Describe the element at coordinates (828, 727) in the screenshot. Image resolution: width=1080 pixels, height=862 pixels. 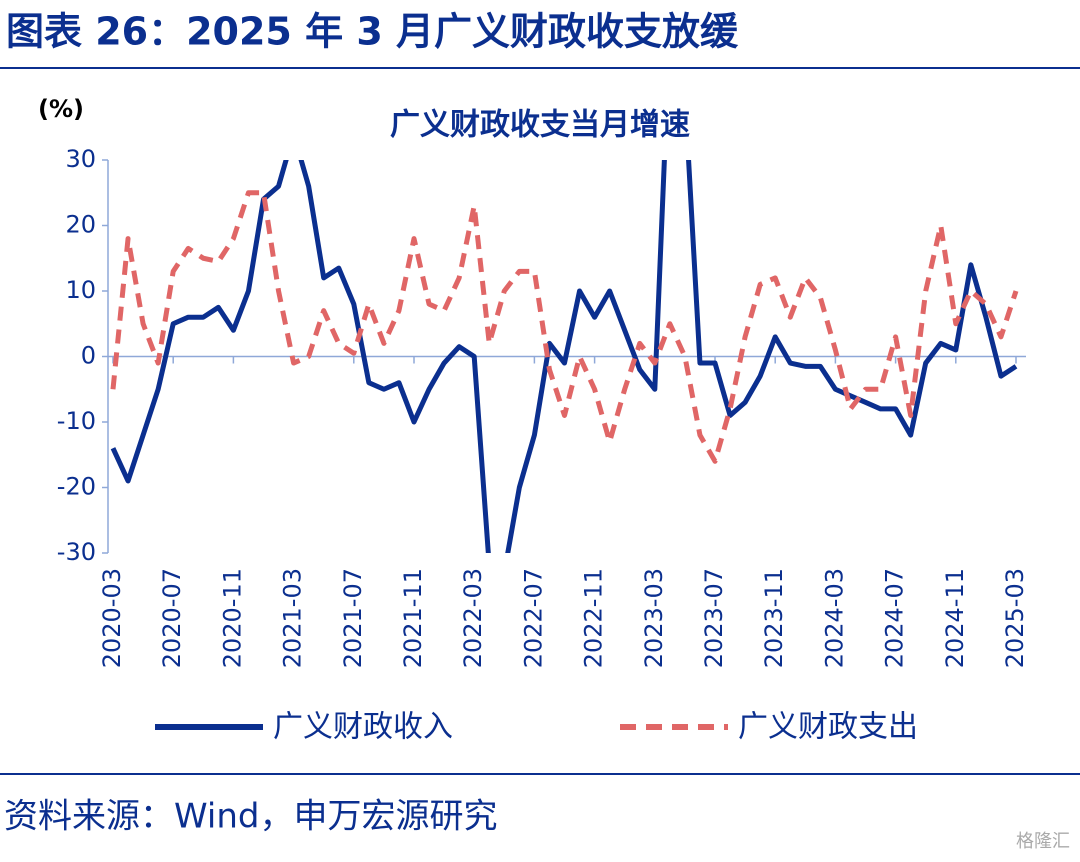
I see `legend-label: 广义财政支出` at that location.